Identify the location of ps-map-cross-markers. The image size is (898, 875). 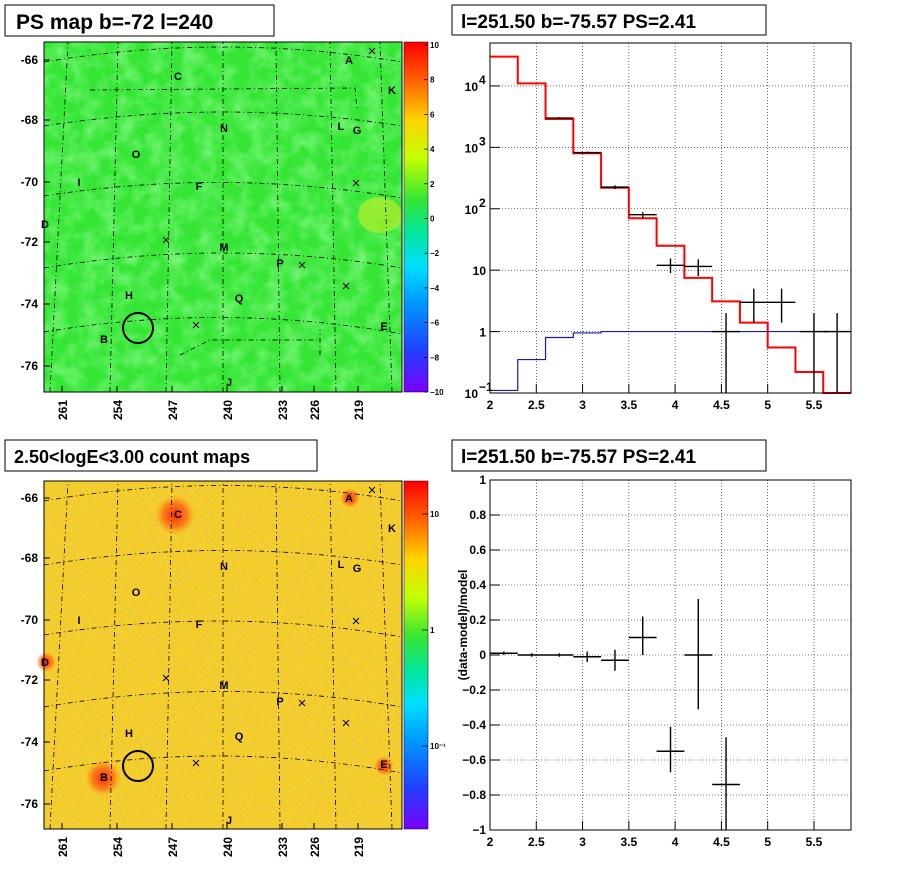
(269, 188).